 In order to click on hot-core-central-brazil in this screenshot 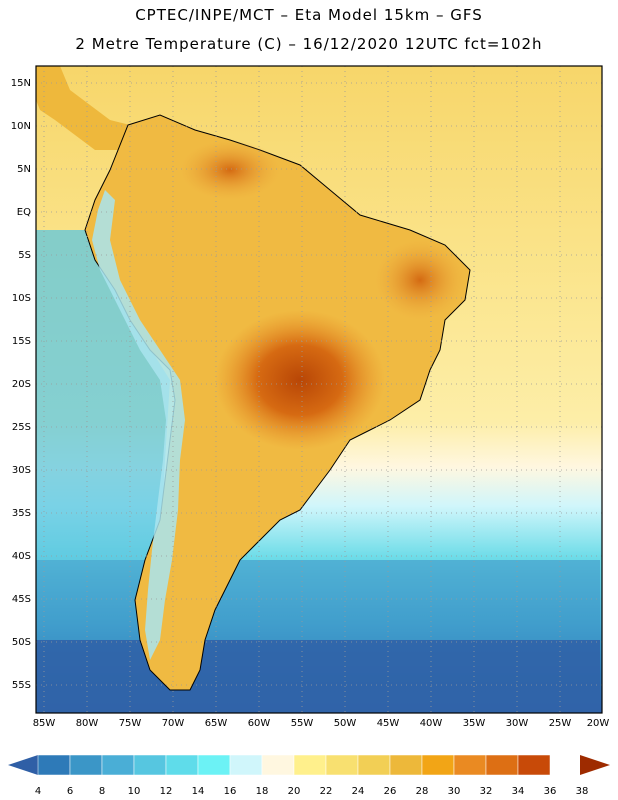, I will do `click(300, 380)`.